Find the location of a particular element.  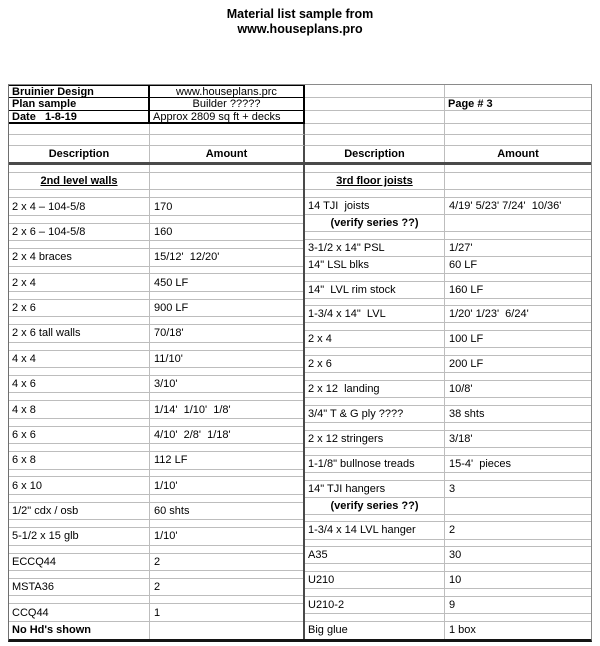

row-amount: 1 is located at coordinates (157, 612).